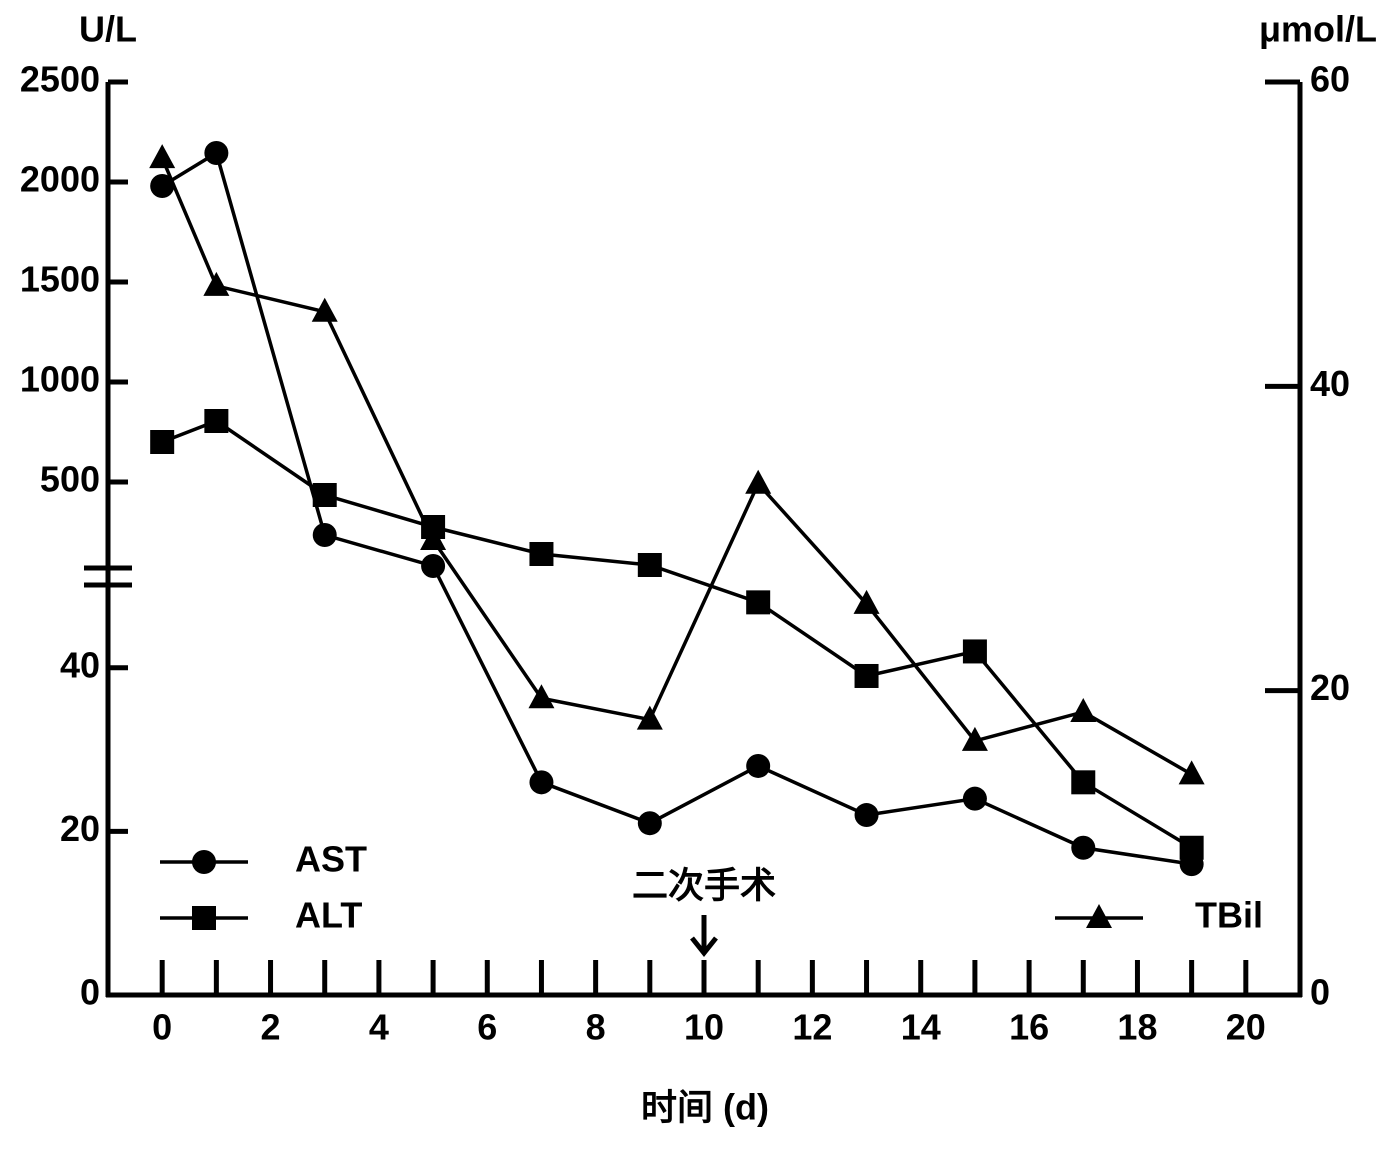  What do you see at coordinates (331, 859) in the screenshot?
I see `legend-label: AST` at bounding box center [331, 859].